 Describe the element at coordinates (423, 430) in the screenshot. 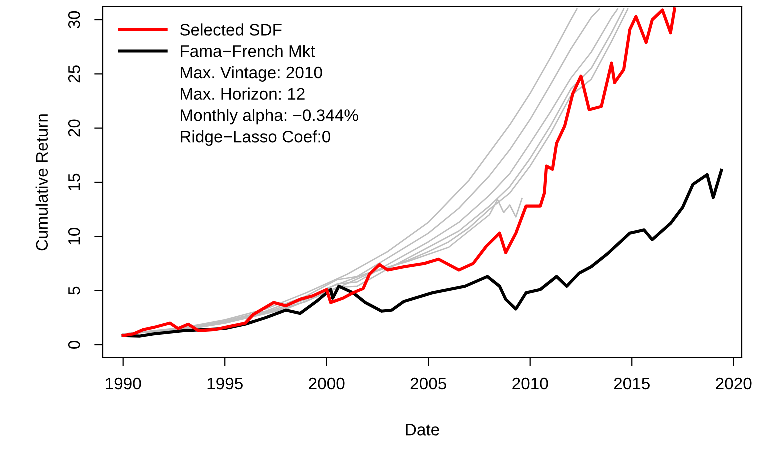

I see `x-axis-title: Date` at that location.